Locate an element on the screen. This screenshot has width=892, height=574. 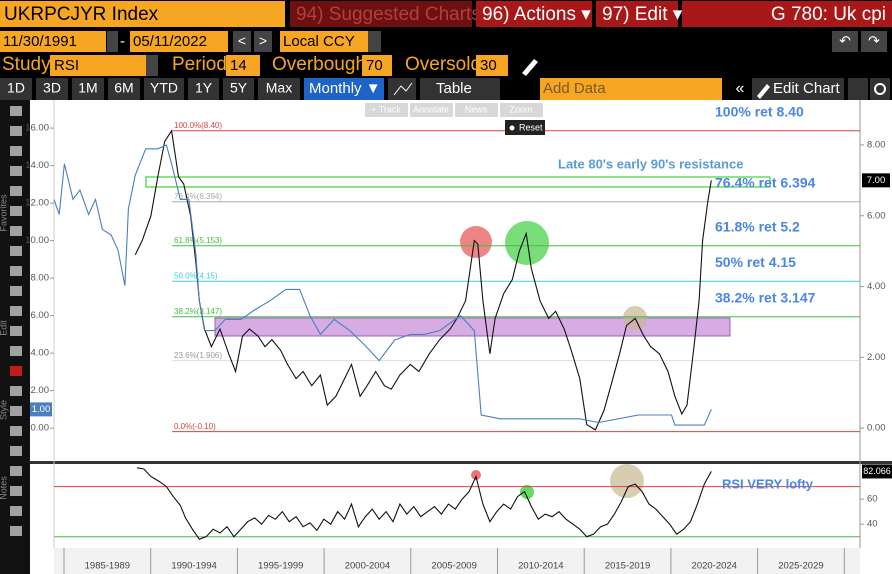
tool-label: Zoom is located at coordinates (520, 109).